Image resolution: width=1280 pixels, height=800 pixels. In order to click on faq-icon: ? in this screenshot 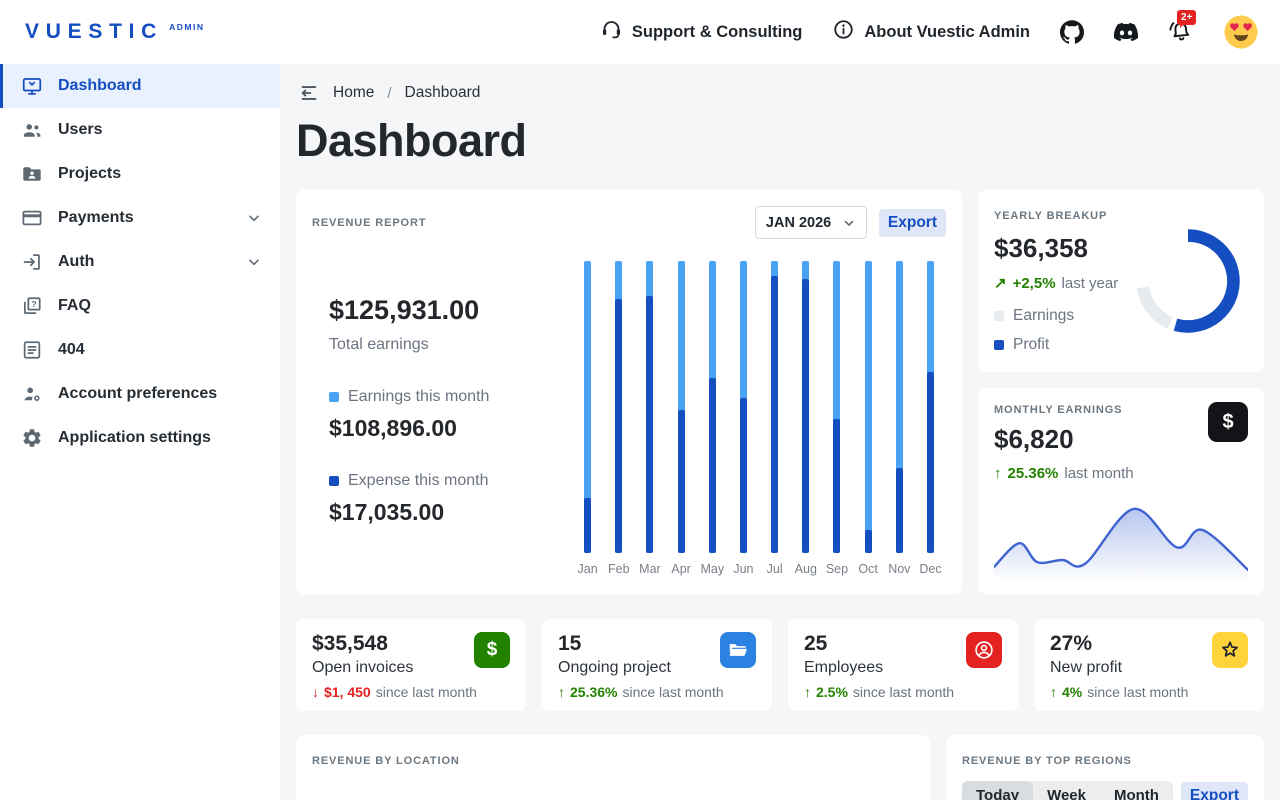, I will do `click(32, 306)`.